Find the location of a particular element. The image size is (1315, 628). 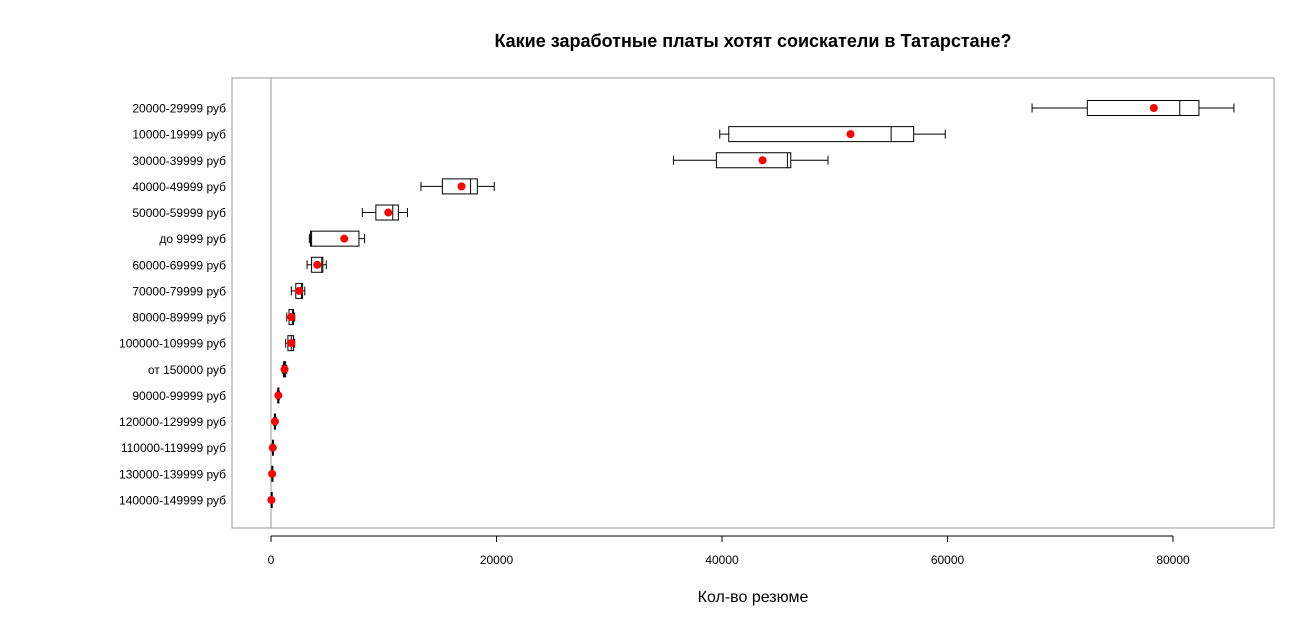

y-tick-label: 20000-29999 руб is located at coordinates (179, 109).